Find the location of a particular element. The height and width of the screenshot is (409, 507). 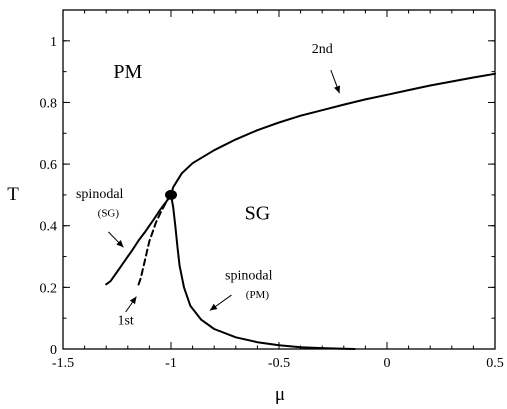

y-tick-label: 0.4 is located at coordinates (49, 227).